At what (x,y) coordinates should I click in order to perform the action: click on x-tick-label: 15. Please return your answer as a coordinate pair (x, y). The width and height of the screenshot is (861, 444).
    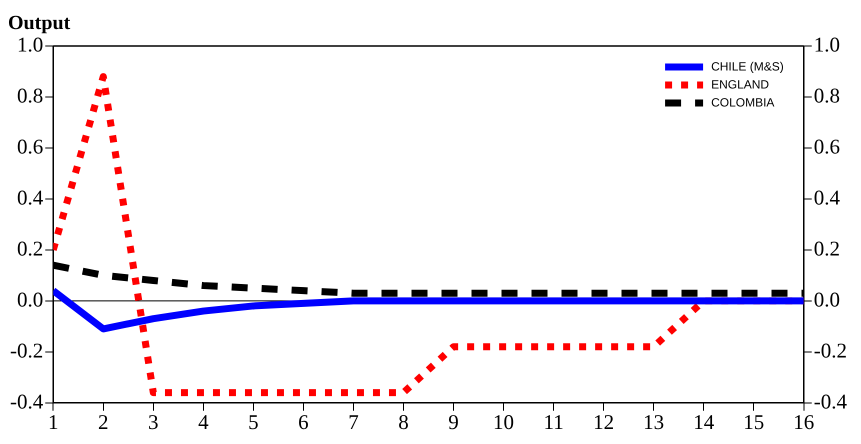
    Looking at the image, I should click on (753, 422).